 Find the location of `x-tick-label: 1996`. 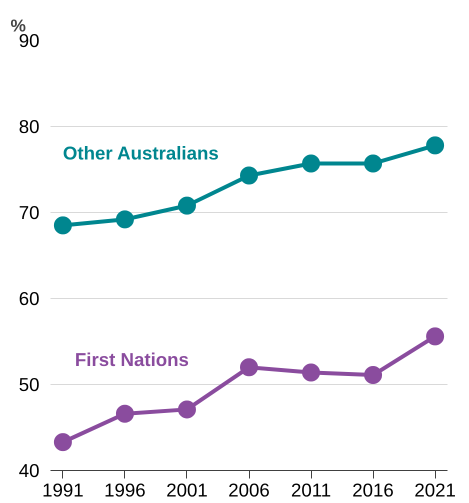

x-tick-label: 1996 is located at coordinates (125, 490).